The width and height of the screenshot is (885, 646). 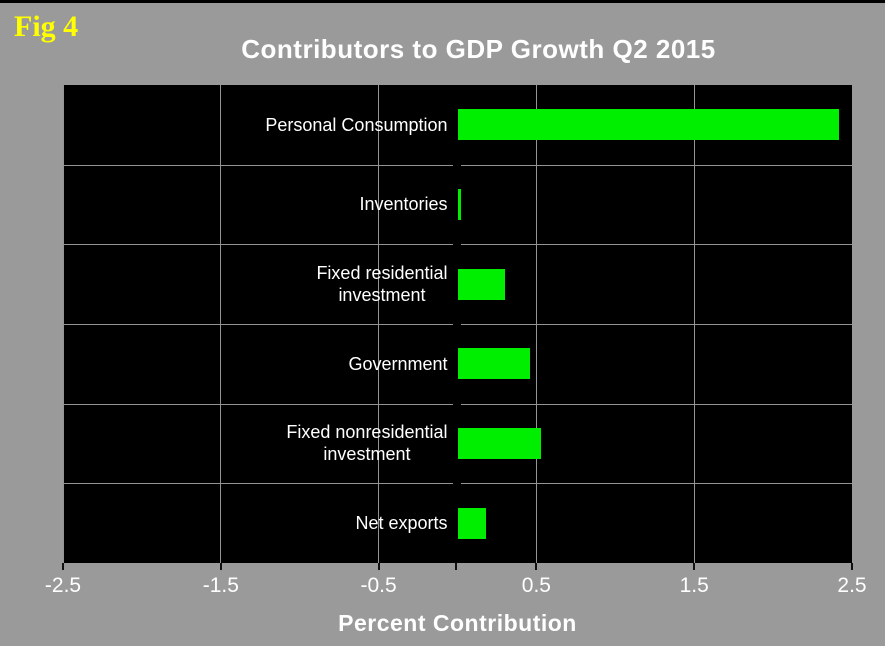 I want to click on category-label-text: Personal Consumption, so click(x=356, y=124).